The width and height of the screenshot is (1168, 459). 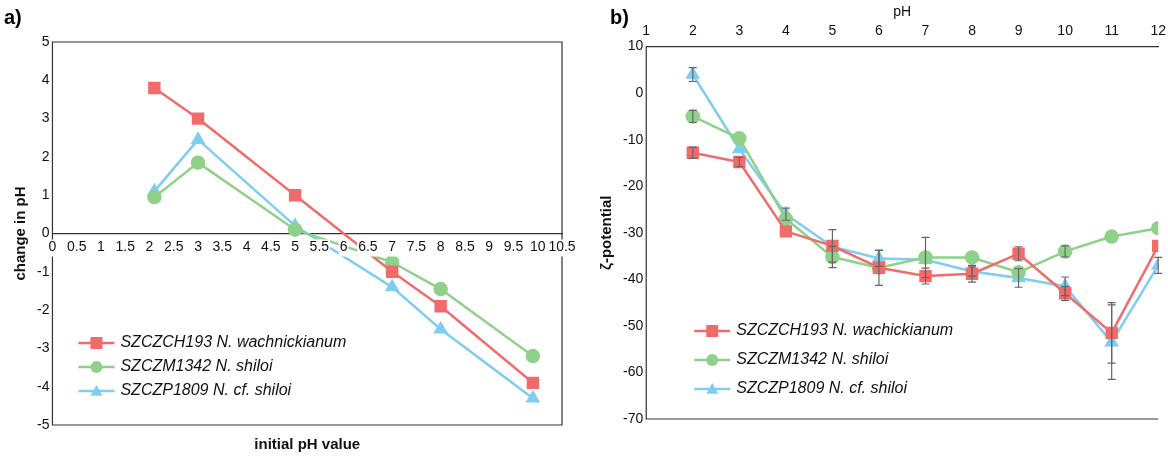 I want to click on x-tick-label: 9.5, so click(x=513, y=246).